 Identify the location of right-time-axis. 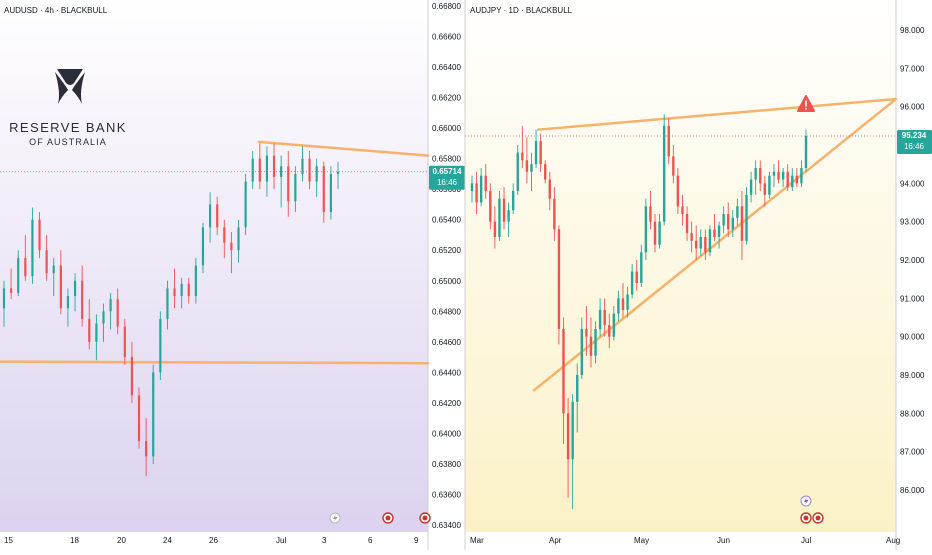
(698, 541).